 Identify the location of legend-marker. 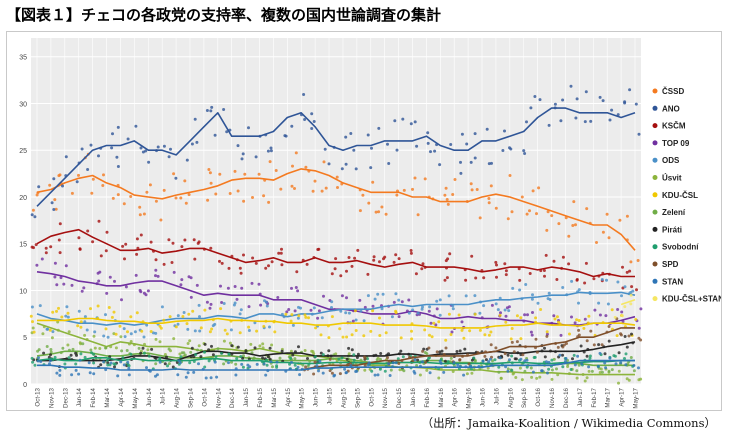
(655, 299).